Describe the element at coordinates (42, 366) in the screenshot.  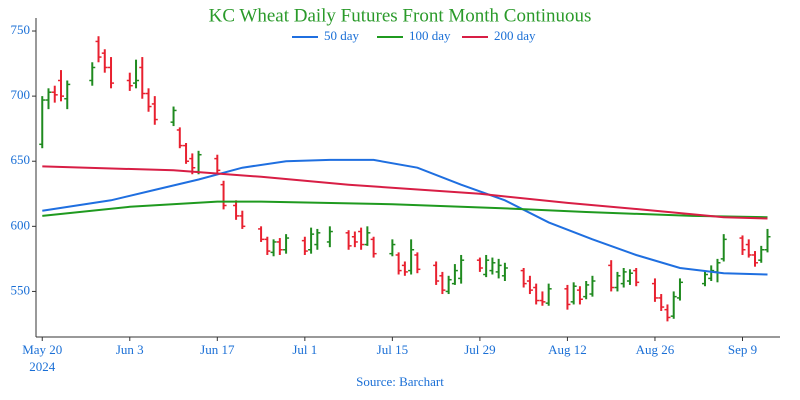
I see `x-year-label: 2024` at that location.